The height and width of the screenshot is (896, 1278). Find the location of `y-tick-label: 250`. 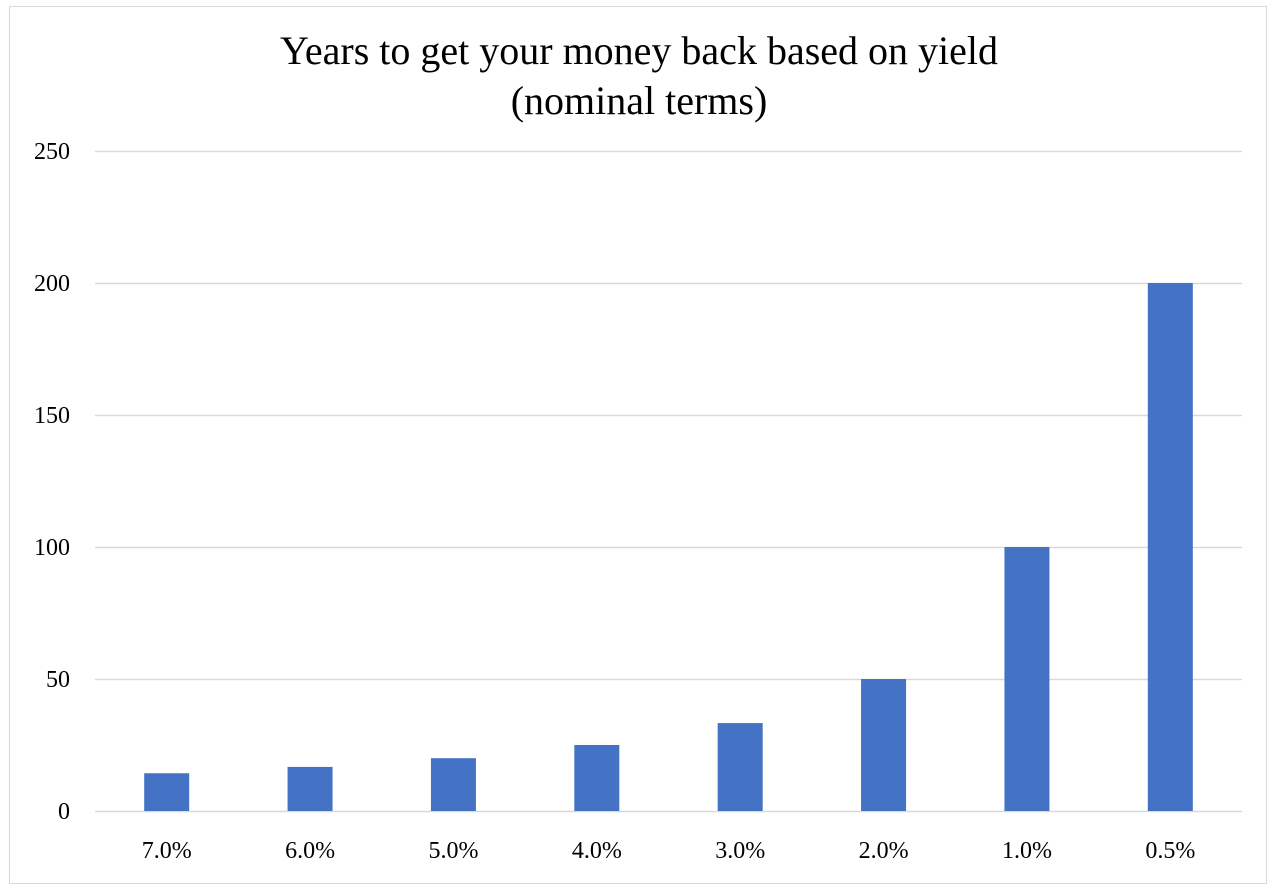

y-tick-label: 250 is located at coordinates (52, 152).